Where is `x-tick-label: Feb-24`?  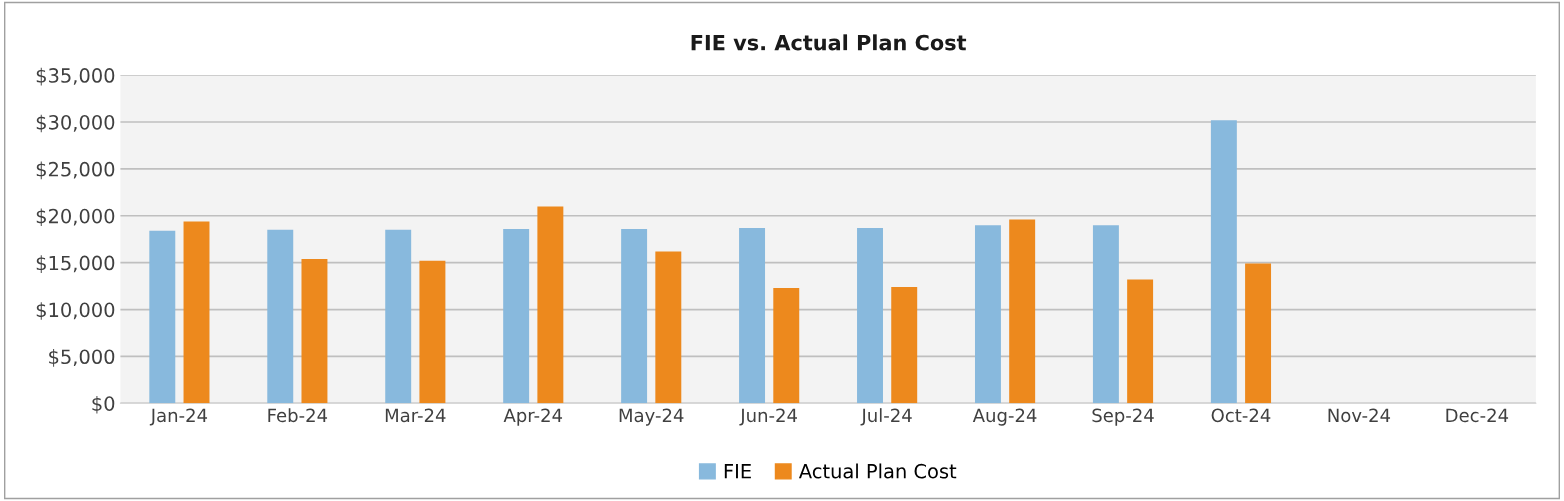
x-tick-label: Feb-24 is located at coordinates (298, 415).